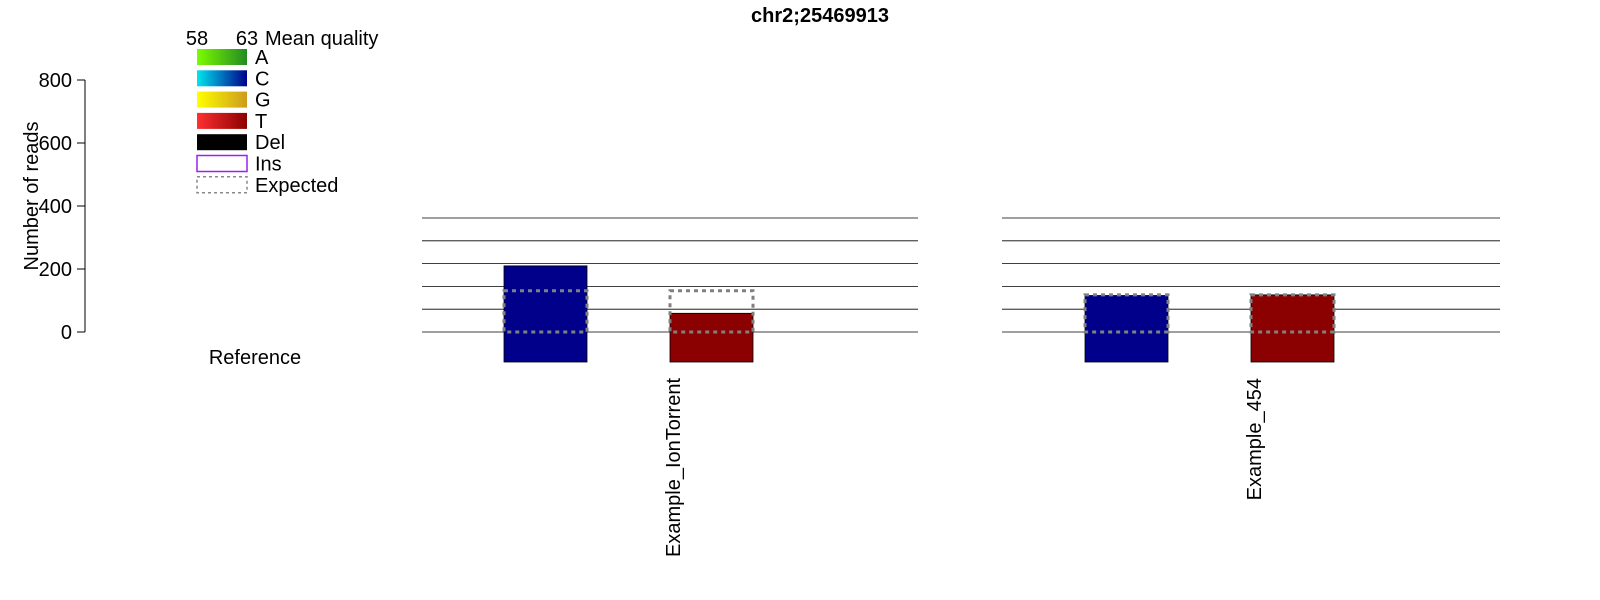 This screenshot has width=1600, height=600. I want to click on legend-swatch-a, so click(222, 57).